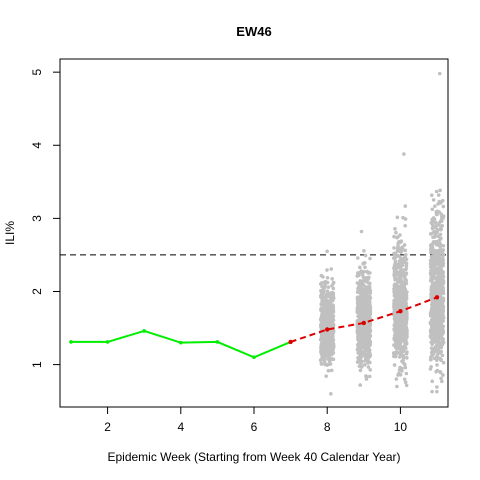  Describe the element at coordinates (401, 427) in the screenshot. I see `x-tick-label: 10` at that location.